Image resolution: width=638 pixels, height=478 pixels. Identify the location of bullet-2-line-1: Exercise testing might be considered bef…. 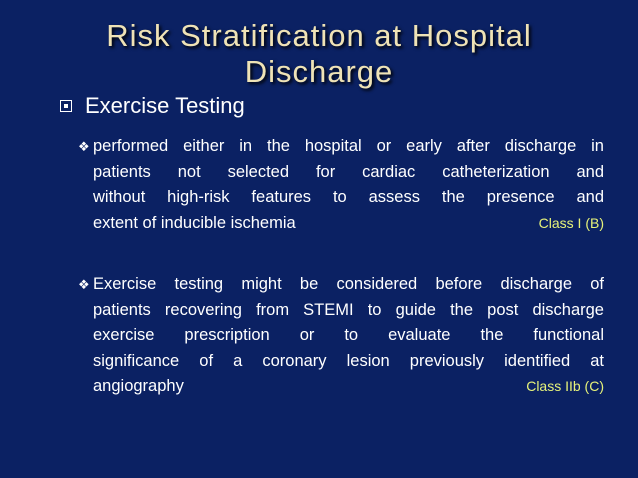
(348, 284).